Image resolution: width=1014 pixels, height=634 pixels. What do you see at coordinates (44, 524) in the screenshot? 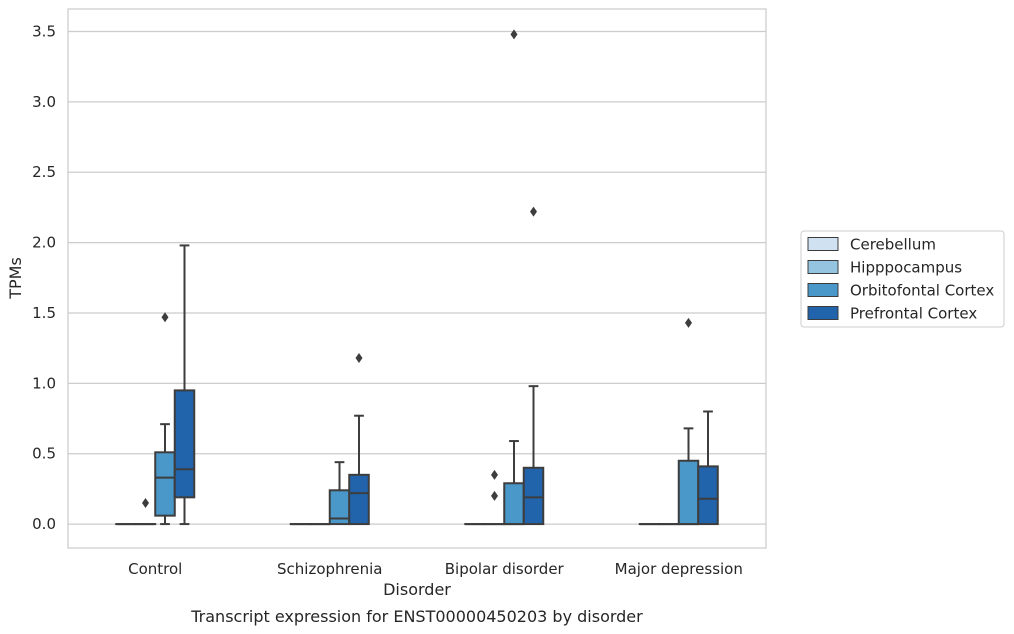
I see `y-tick-label: 0.0` at bounding box center [44, 524].